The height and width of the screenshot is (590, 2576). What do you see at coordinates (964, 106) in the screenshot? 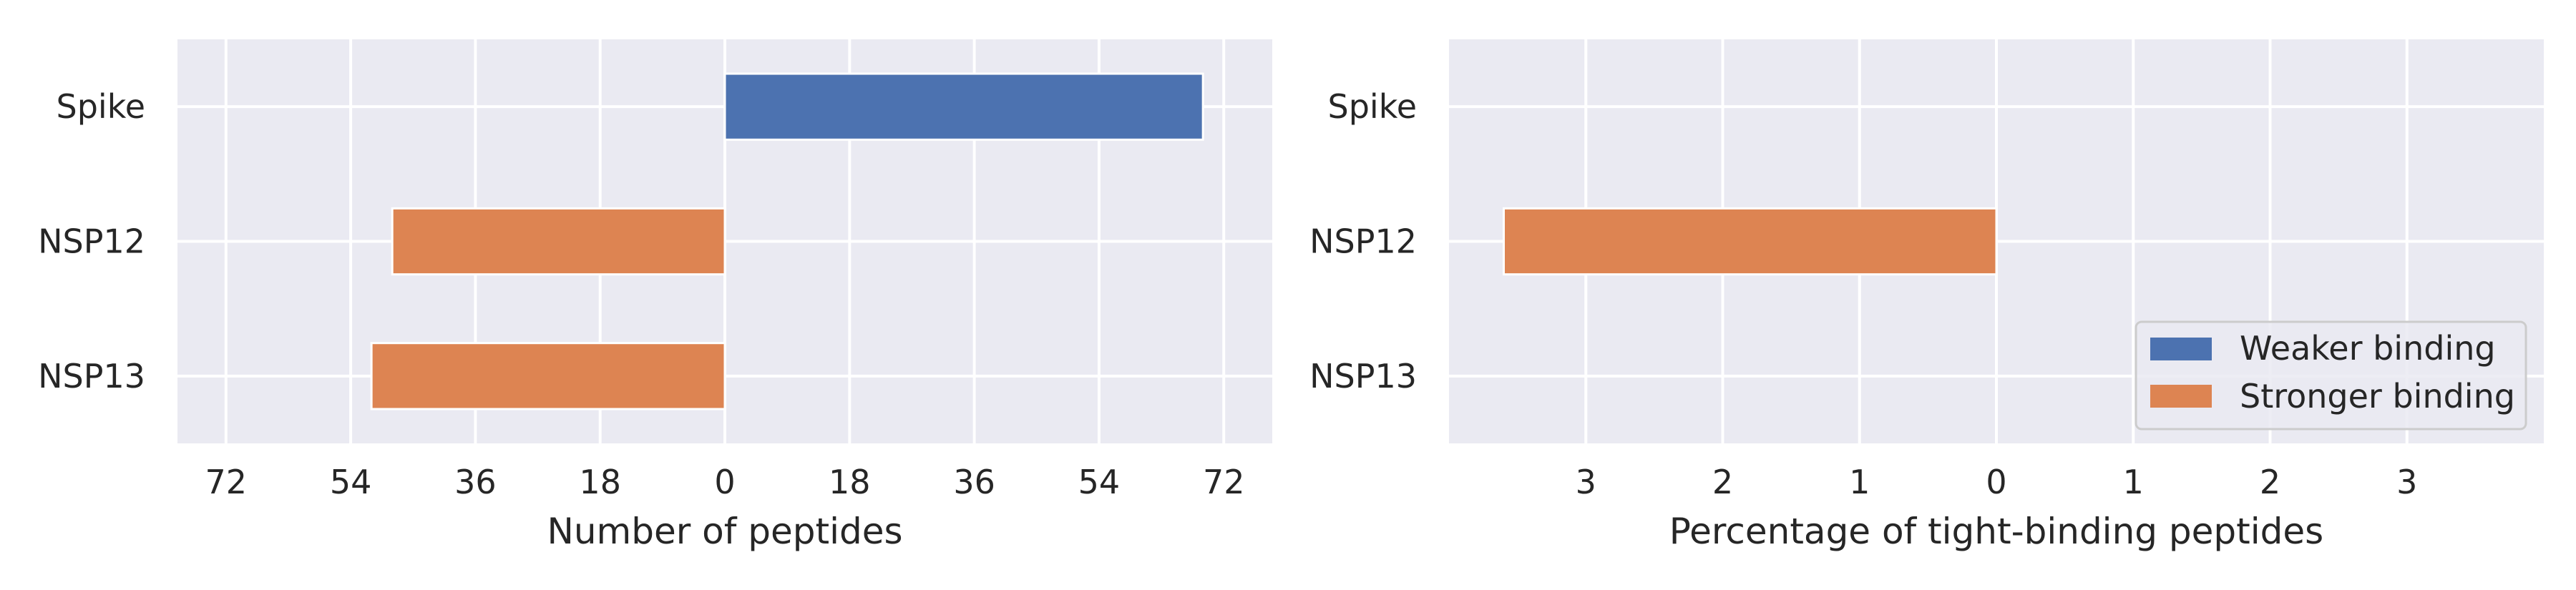
I see `bar-weaker-binding-spike` at bounding box center [964, 106].